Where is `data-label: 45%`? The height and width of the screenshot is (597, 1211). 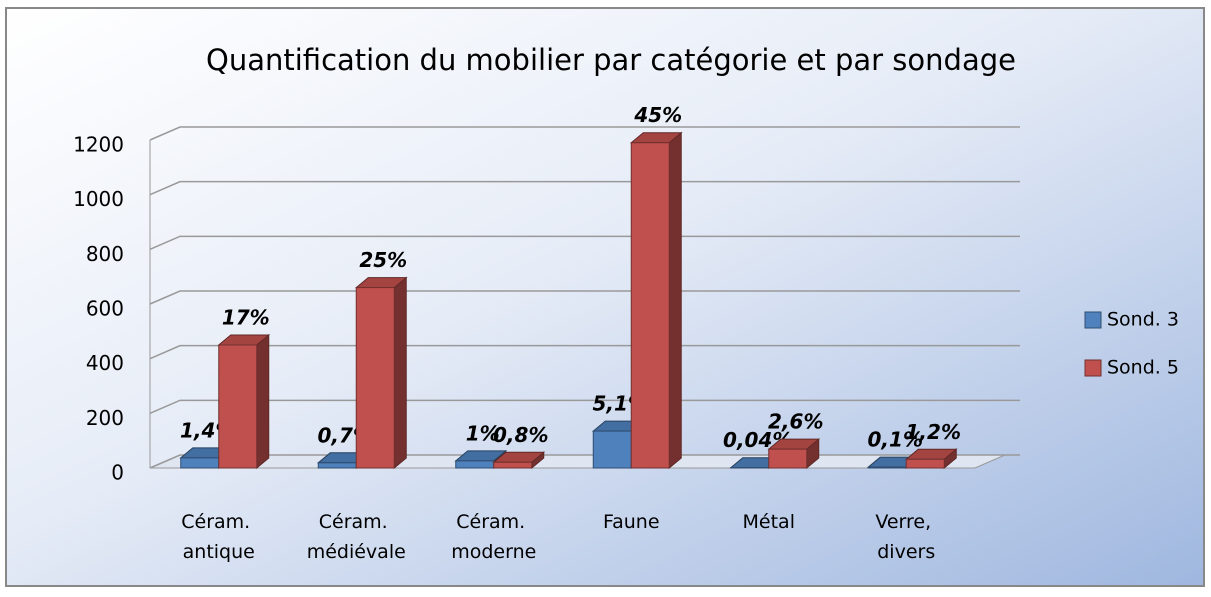 data-label: 45% is located at coordinates (657, 115).